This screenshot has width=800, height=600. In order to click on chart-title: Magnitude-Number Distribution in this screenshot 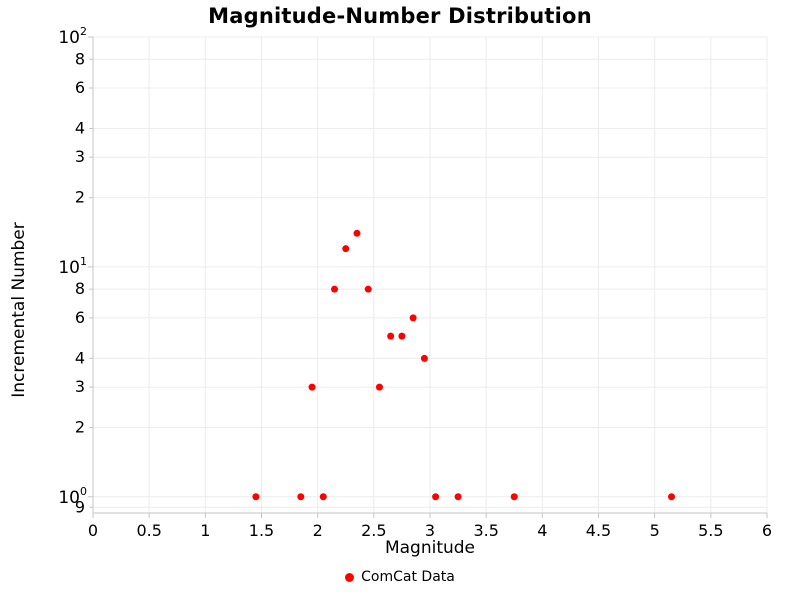, I will do `click(400, 16)`.